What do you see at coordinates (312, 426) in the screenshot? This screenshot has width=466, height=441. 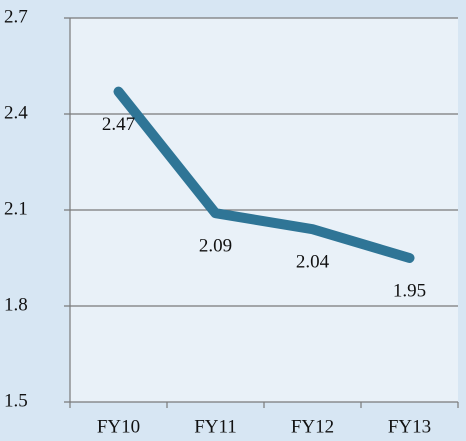 I see `x-tick-label: FY12` at bounding box center [312, 426].